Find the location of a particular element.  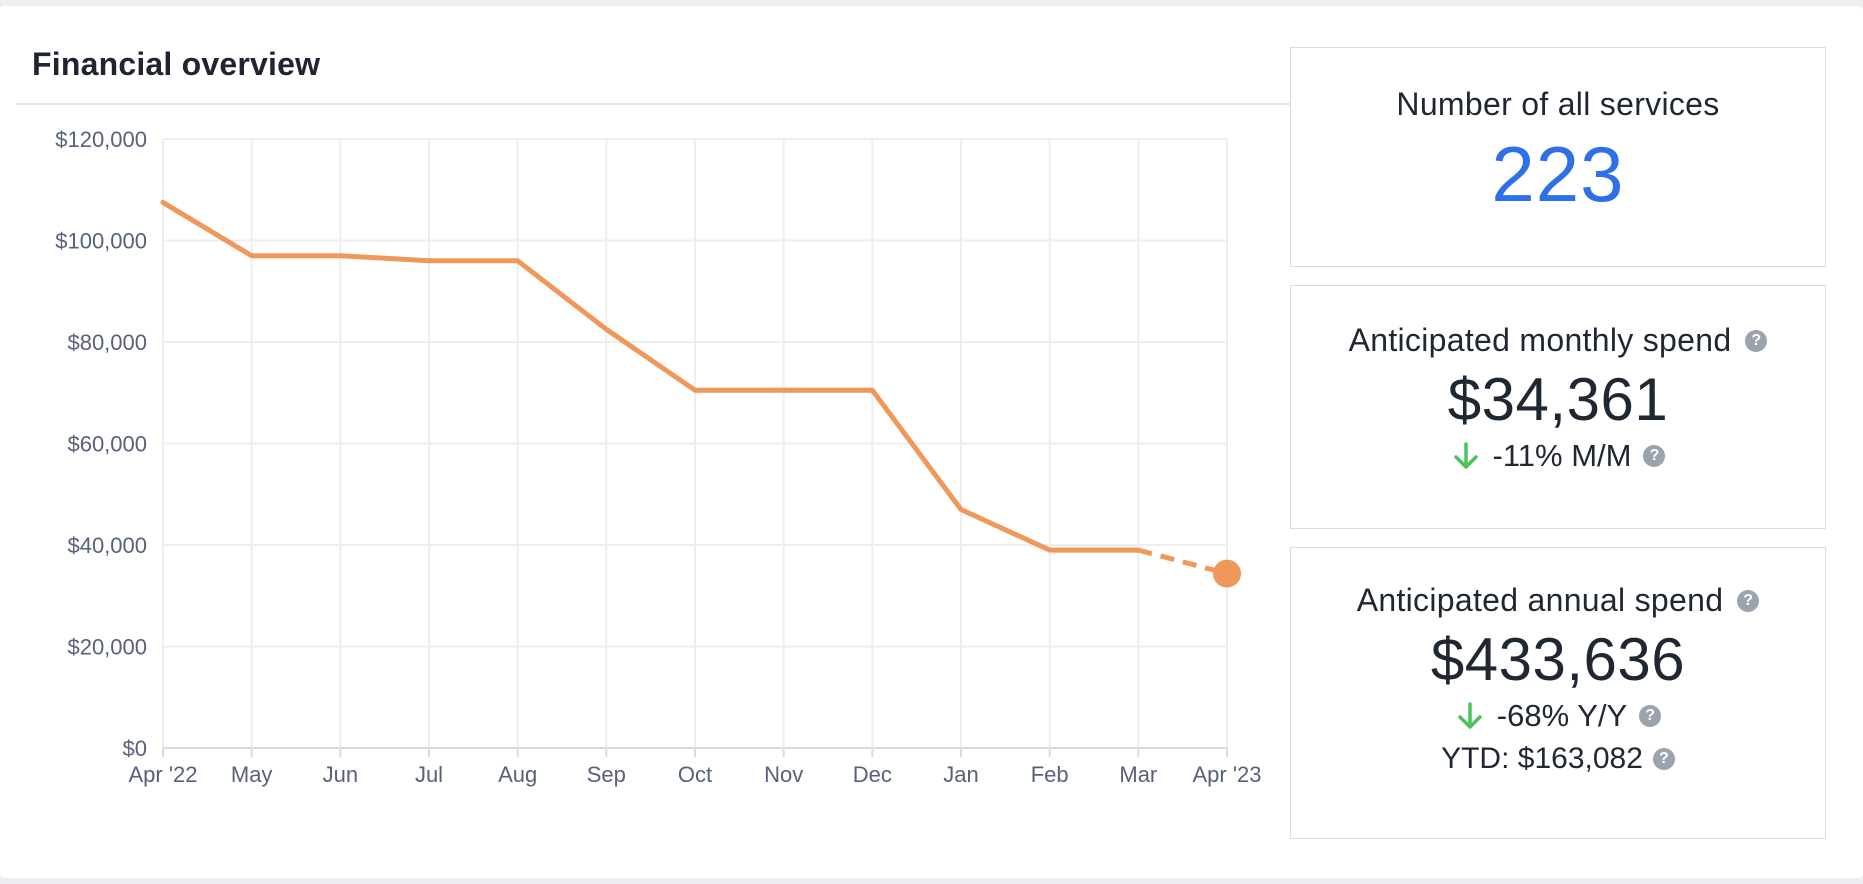

panel-title: Financial overview is located at coordinates (176, 64).